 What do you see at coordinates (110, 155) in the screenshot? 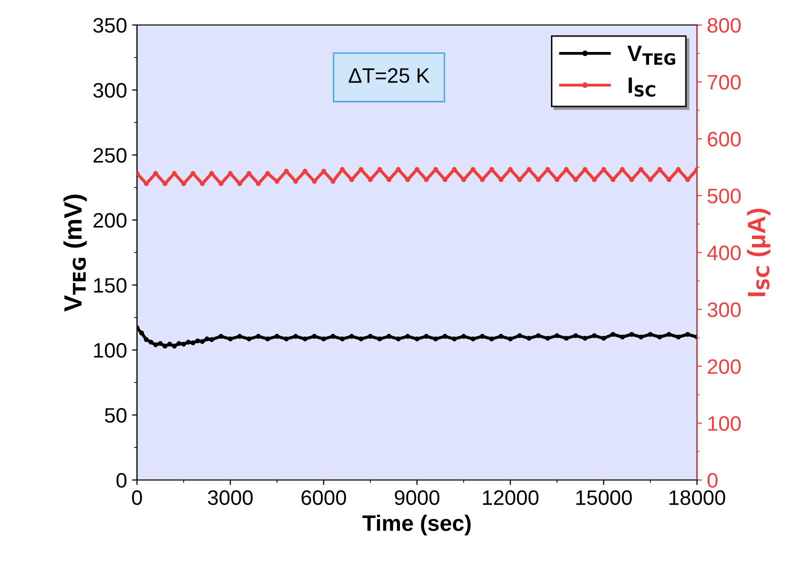
I see `y-tick-label: 250` at bounding box center [110, 155].